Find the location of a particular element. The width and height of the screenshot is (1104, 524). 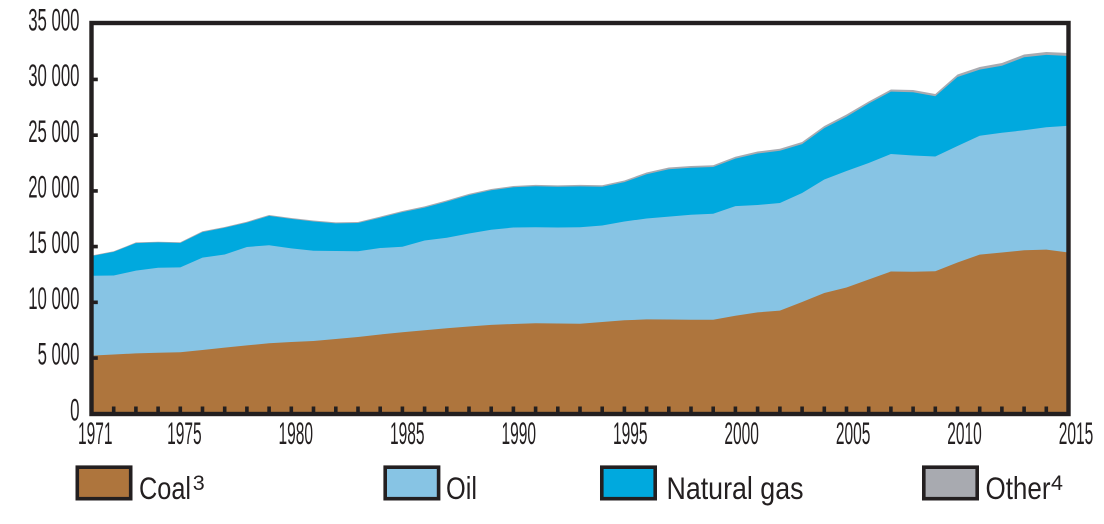

svg-text: 4 is located at coordinates (1057, 483).